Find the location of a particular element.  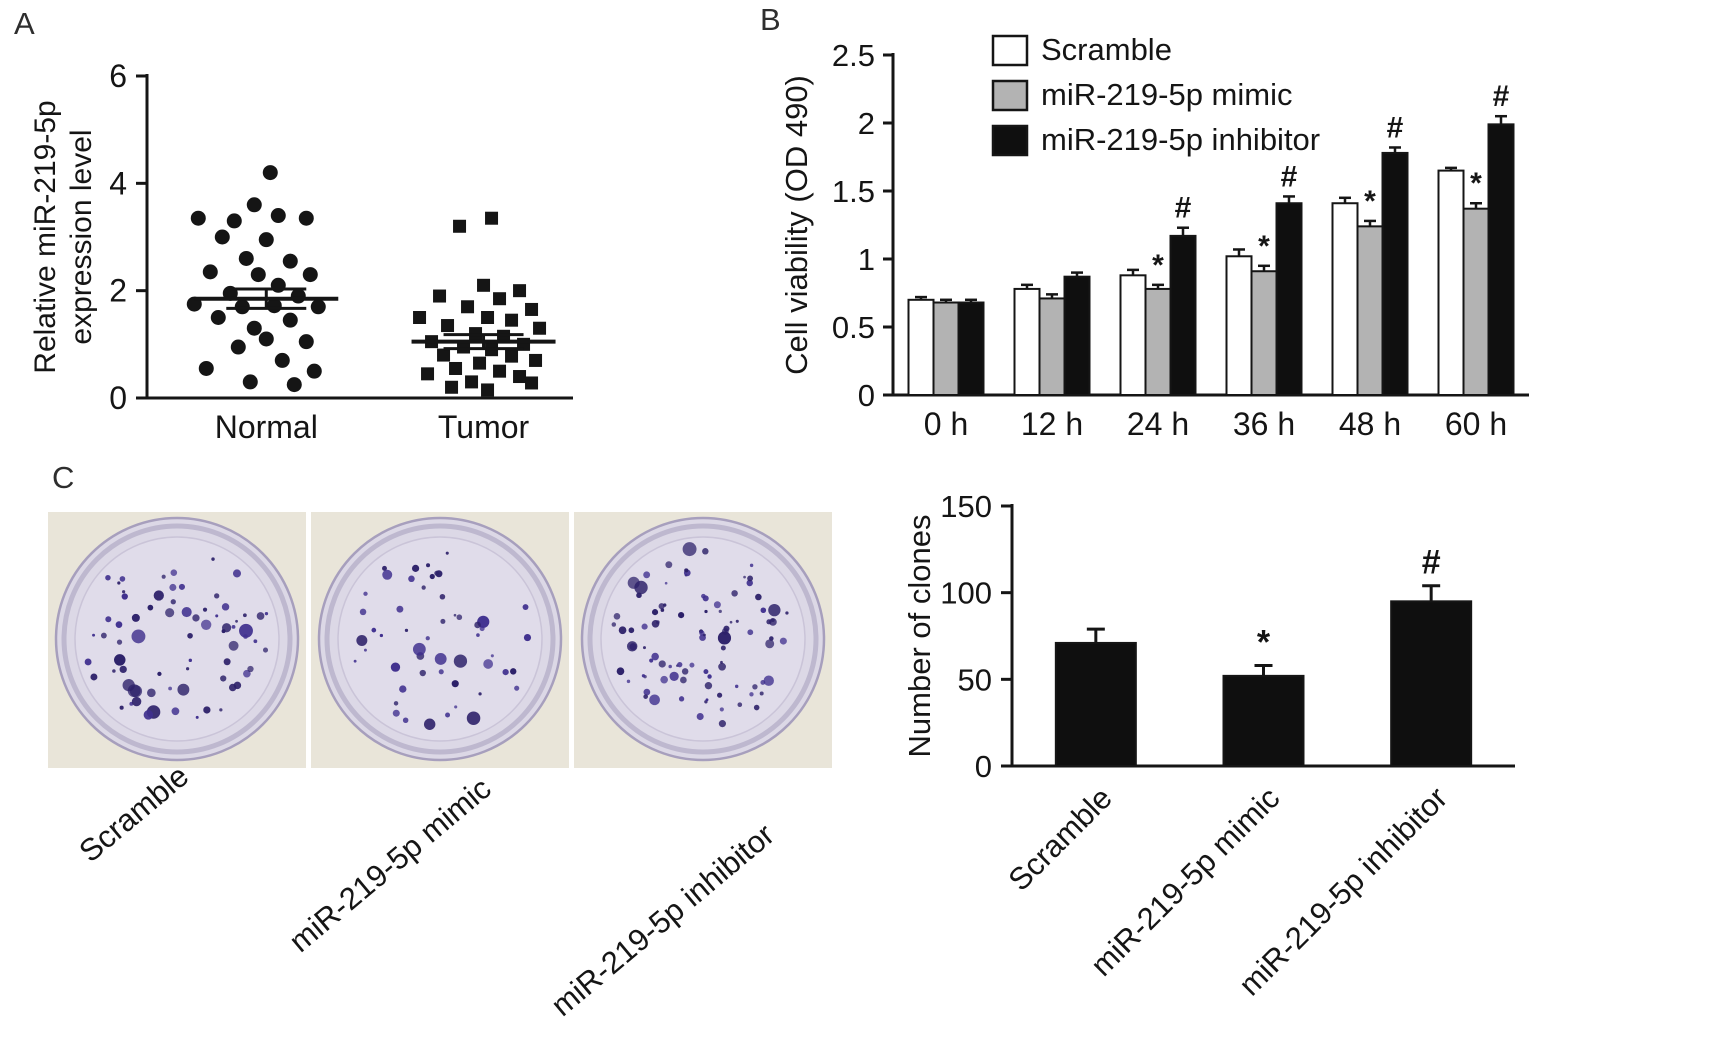

svg-text: 1.5 is located at coordinates (853, 191).